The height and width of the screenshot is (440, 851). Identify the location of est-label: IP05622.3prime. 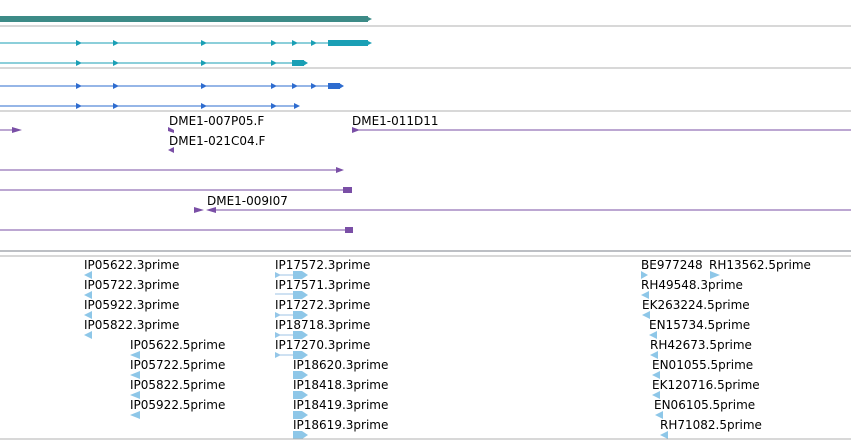
(132, 265).